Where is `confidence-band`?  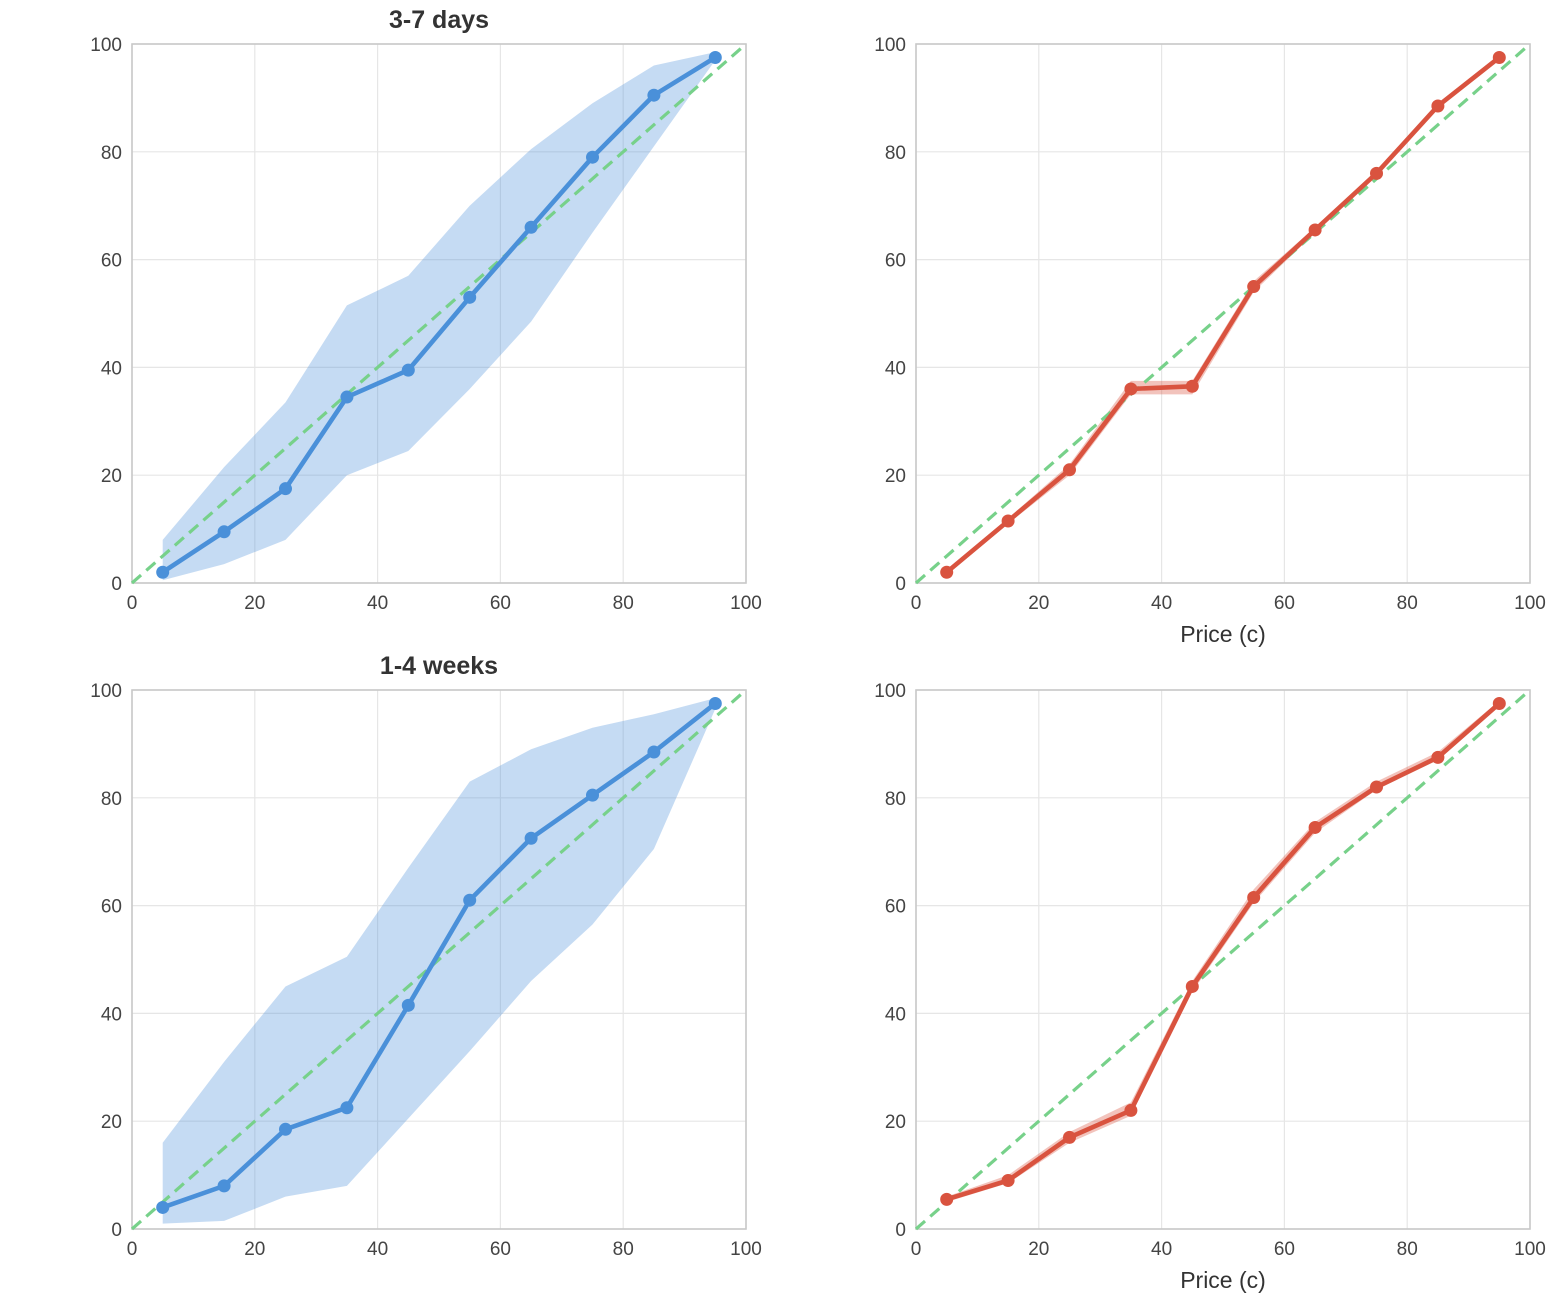 confidence-band is located at coordinates (439, 316).